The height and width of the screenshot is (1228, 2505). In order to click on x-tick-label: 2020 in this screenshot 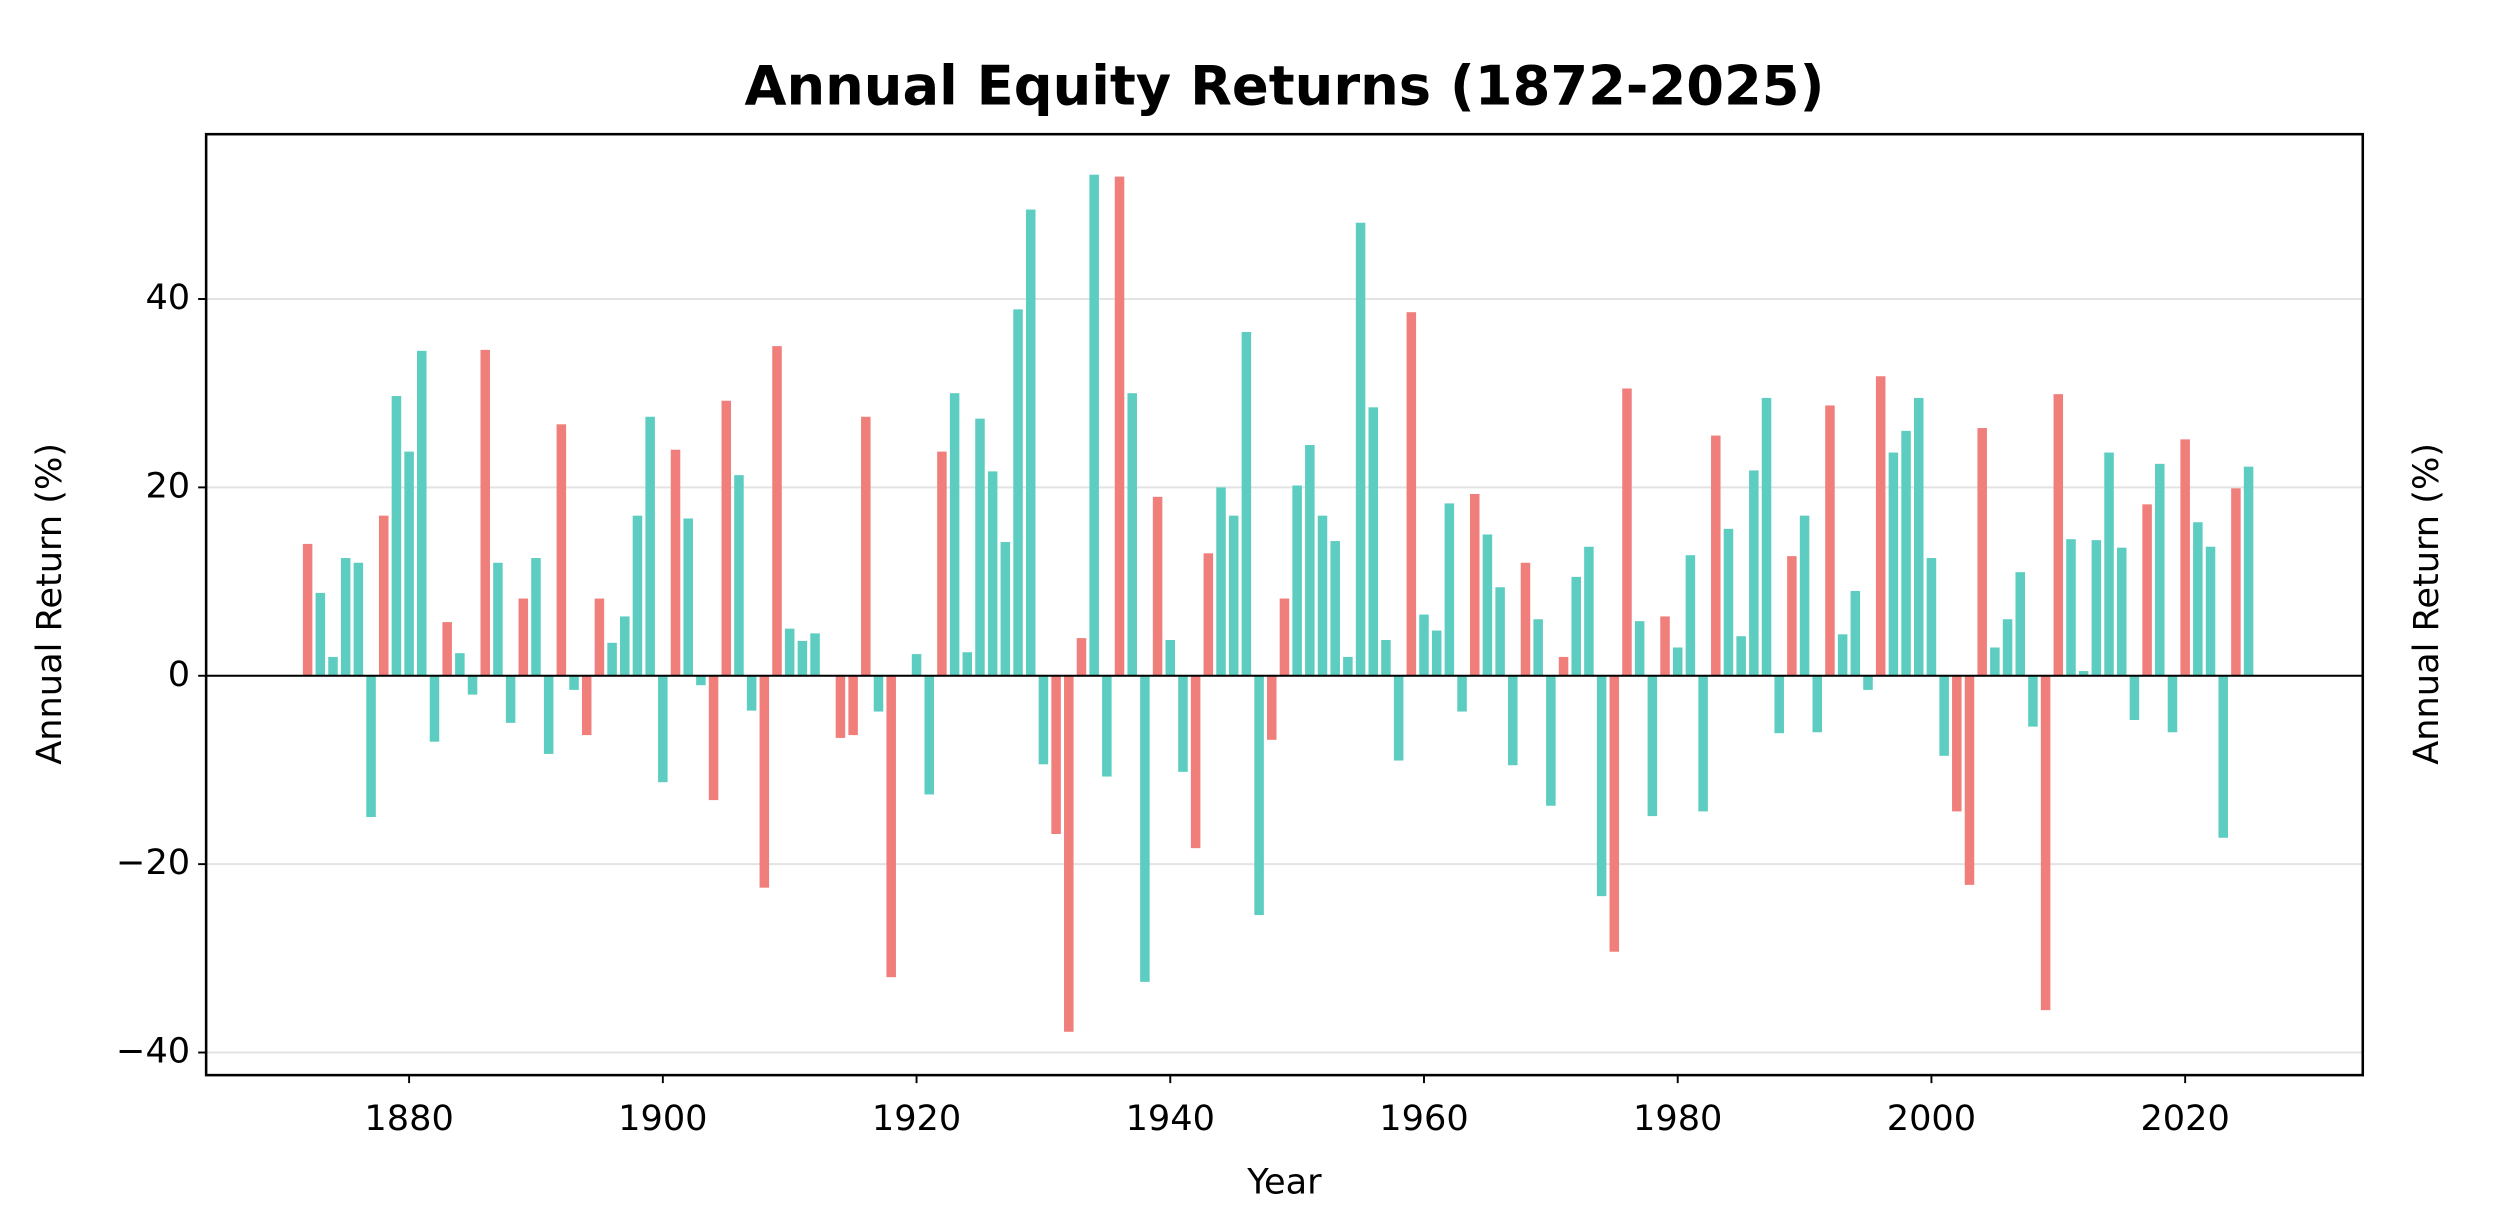, I will do `click(2184, 1118)`.